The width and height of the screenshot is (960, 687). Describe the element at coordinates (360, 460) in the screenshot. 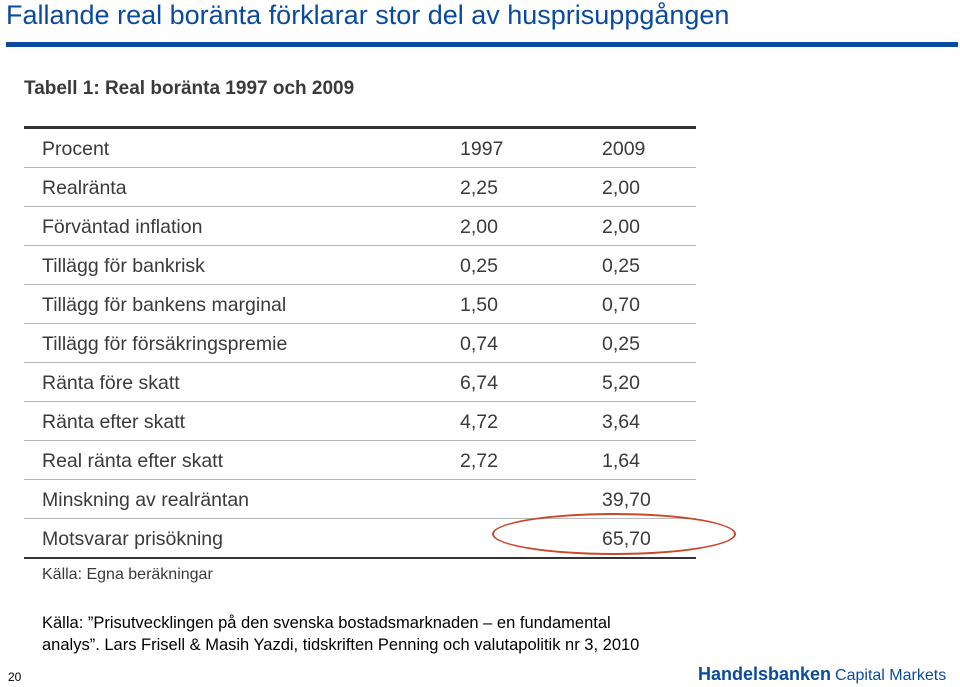

I see `table-row: Real ränta efter skatt 2,72 1,64` at that location.